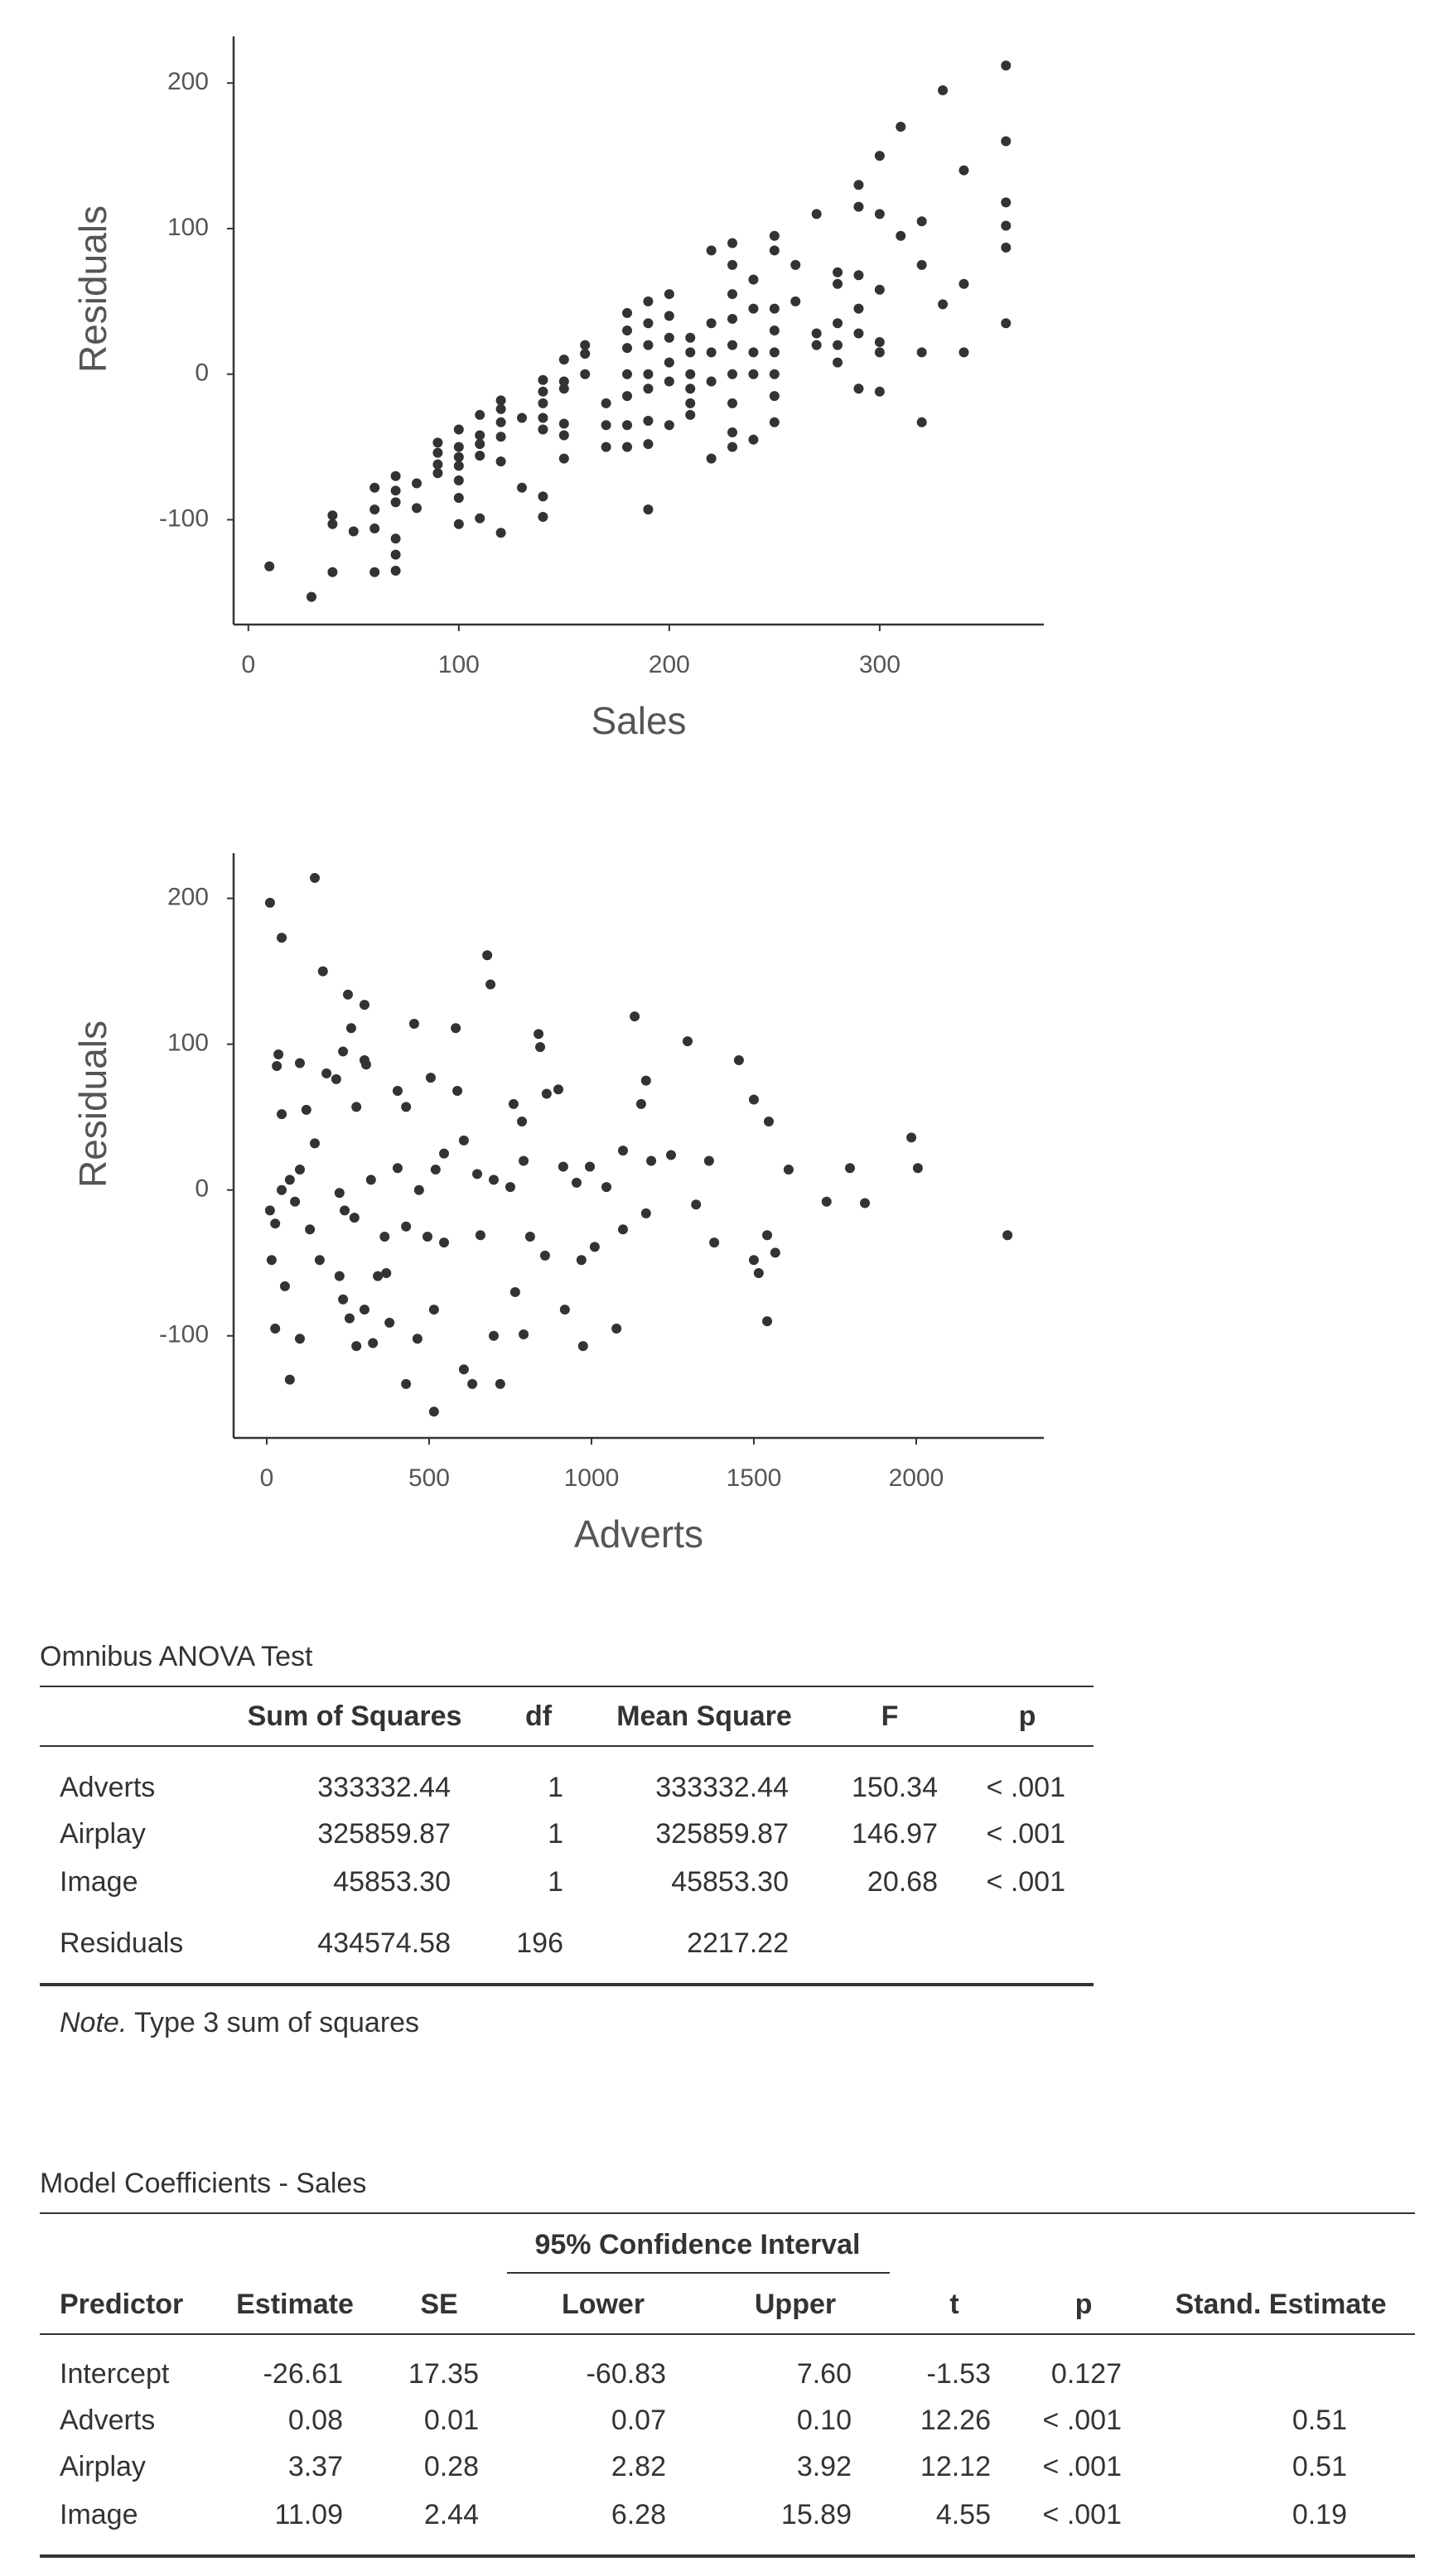  What do you see at coordinates (754, 1478) in the screenshot?
I see `x-tick-label: 1500` at bounding box center [754, 1478].